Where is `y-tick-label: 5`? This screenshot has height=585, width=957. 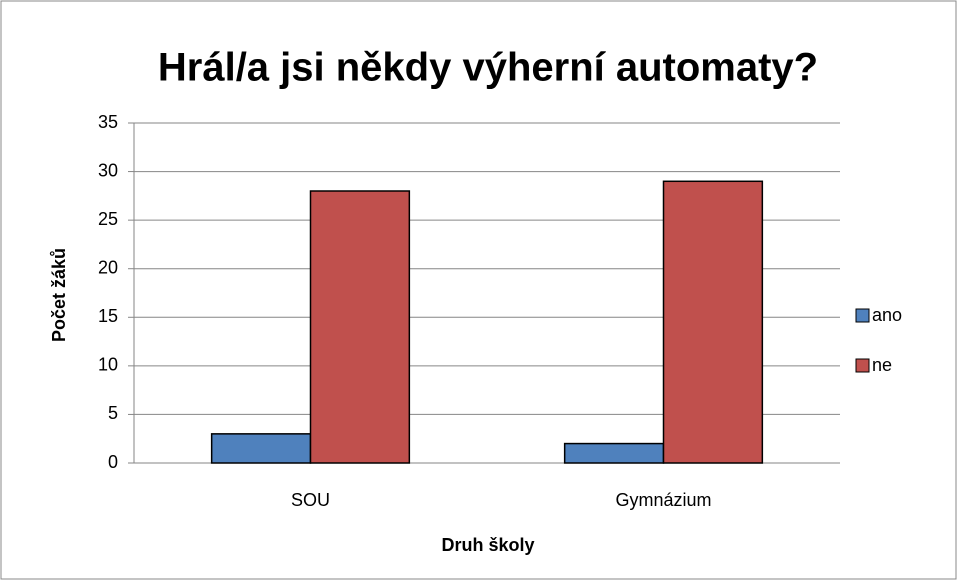 y-tick-label: 5 is located at coordinates (113, 413).